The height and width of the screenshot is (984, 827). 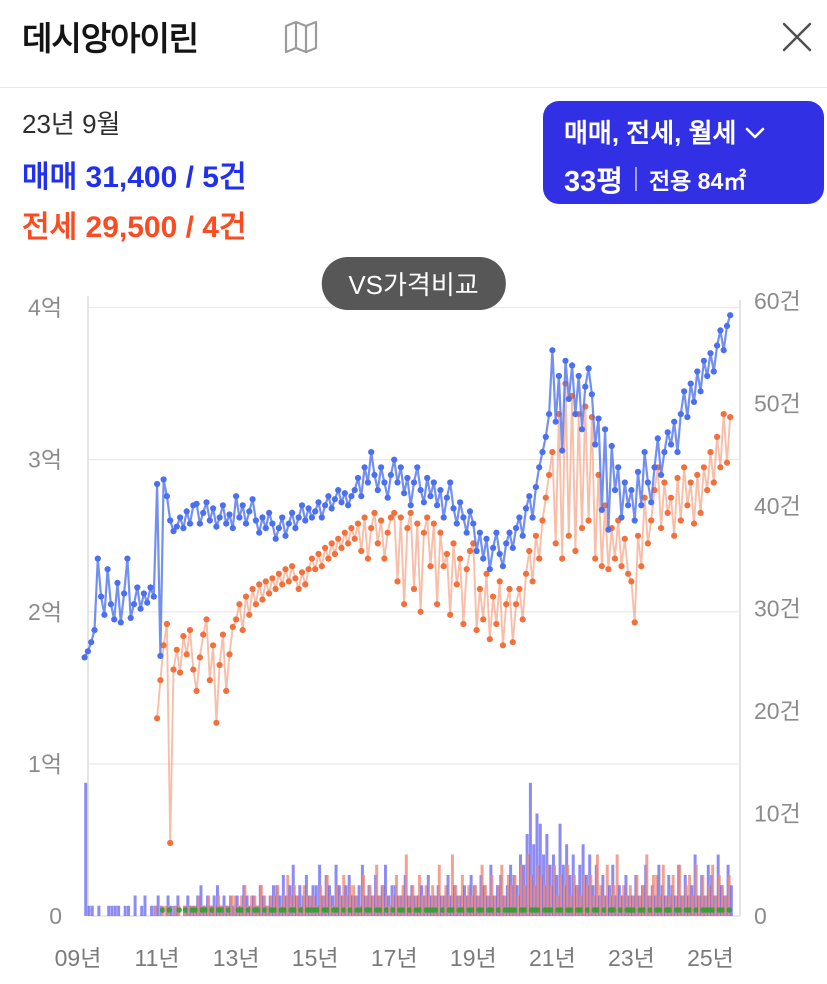 What do you see at coordinates (413, 283) in the screenshot?
I see `vs-price-compare-badge: VS가격비교` at bounding box center [413, 283].